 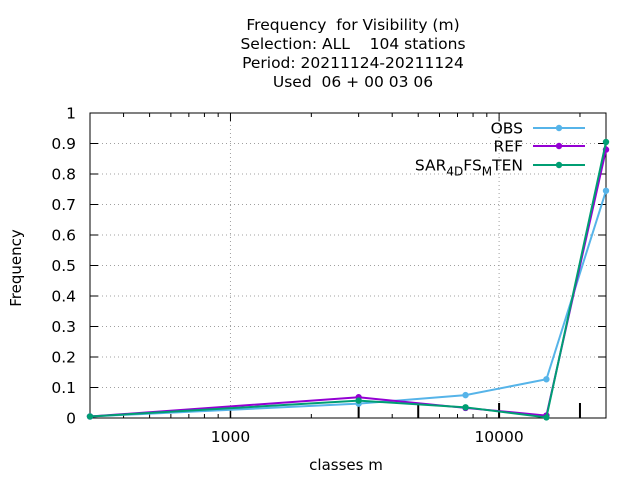 What do you see at coordinates (507, 129) in the screenshot?
I see `legend-label: OBS` at bounding box center [507, 129].